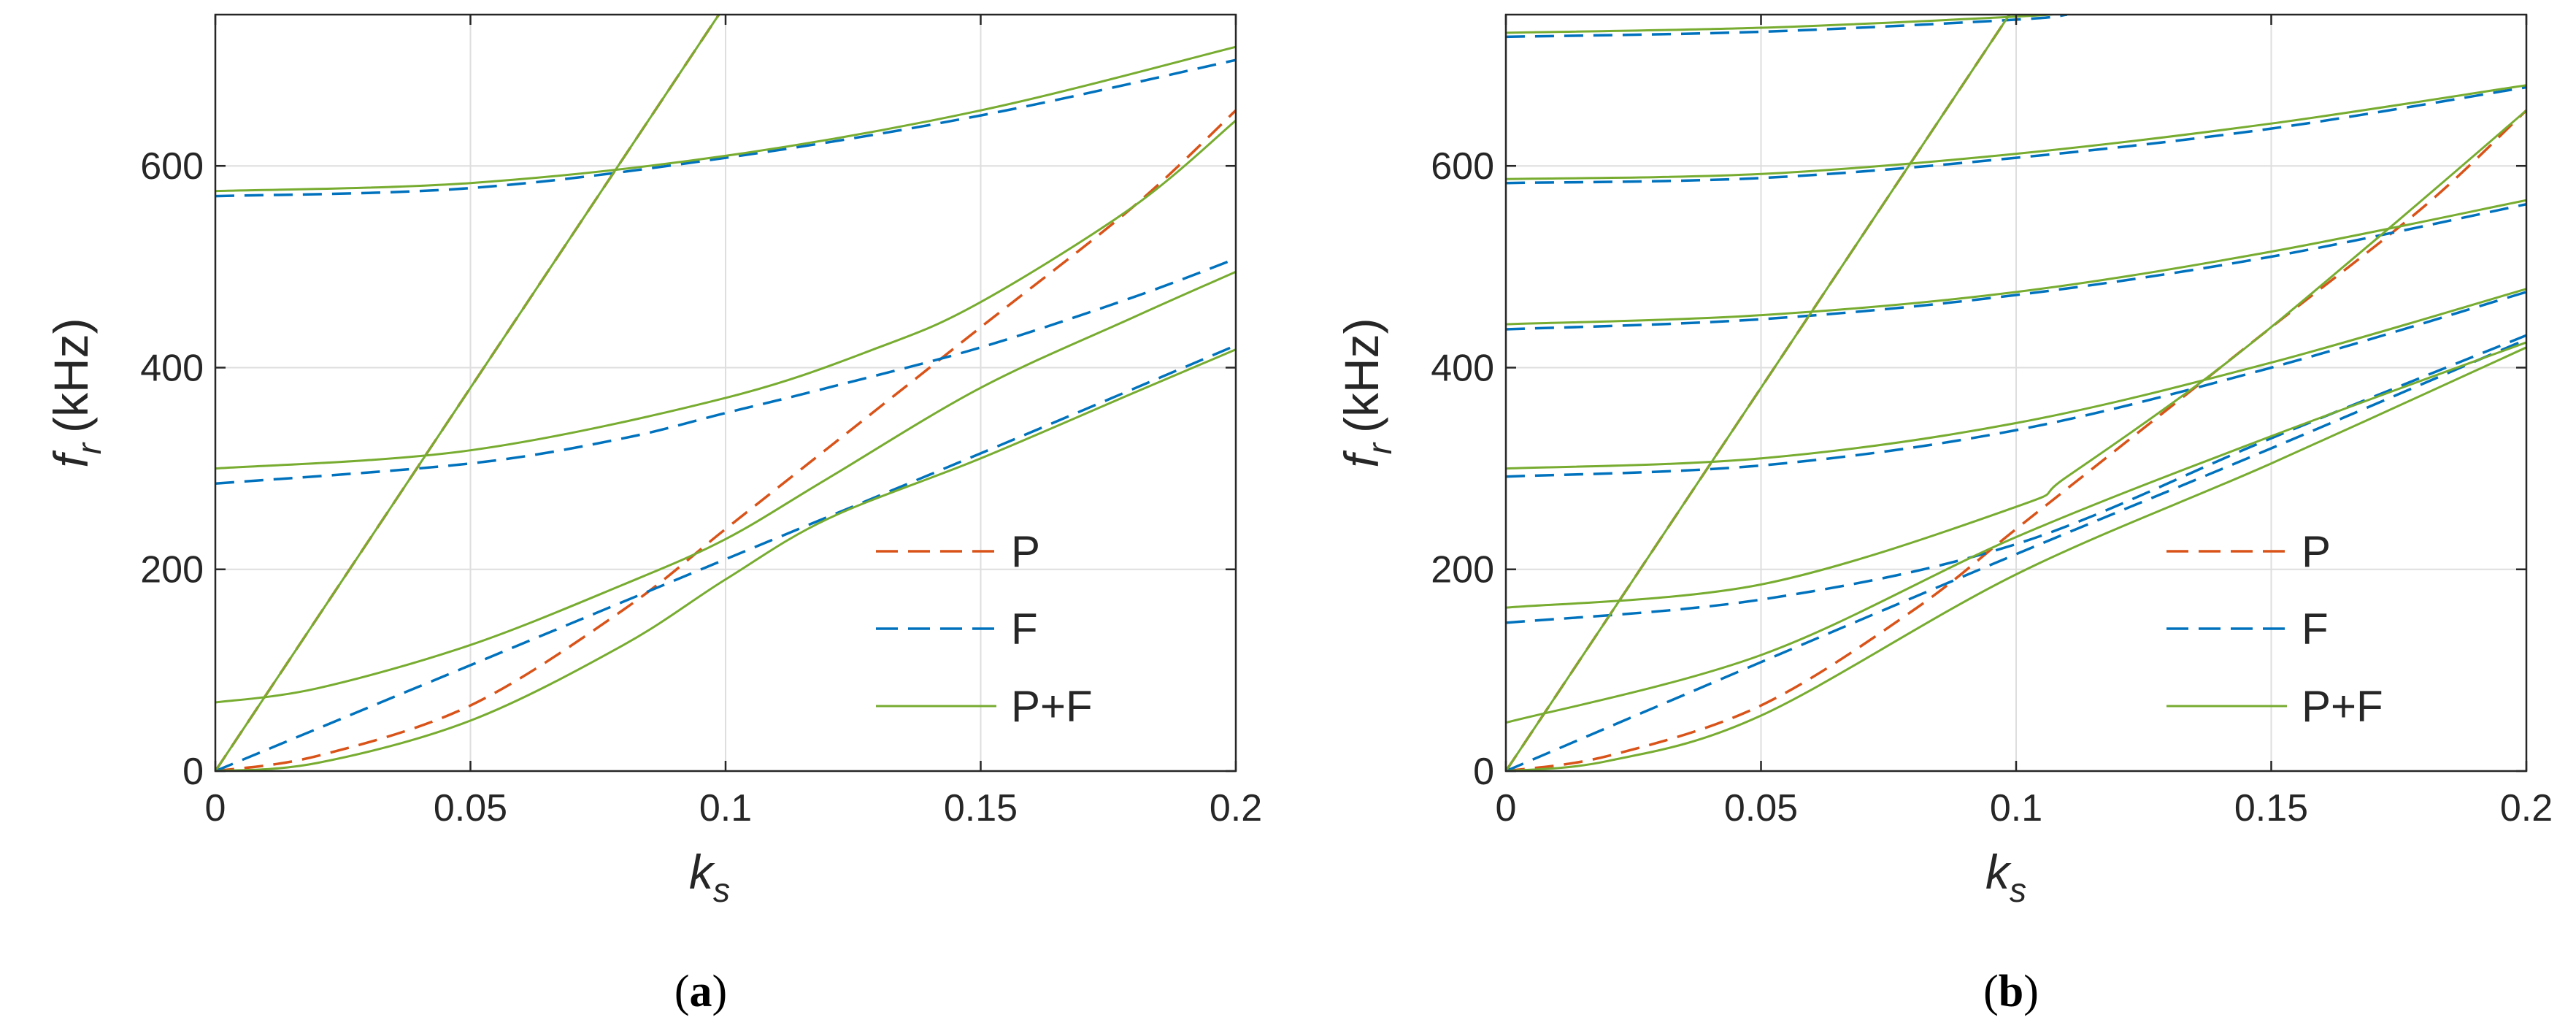 The width and height of the screenshot is (2576, 1031). I want to click on ytick-labels-b: 0 200 400 600, so click(1462, 469).